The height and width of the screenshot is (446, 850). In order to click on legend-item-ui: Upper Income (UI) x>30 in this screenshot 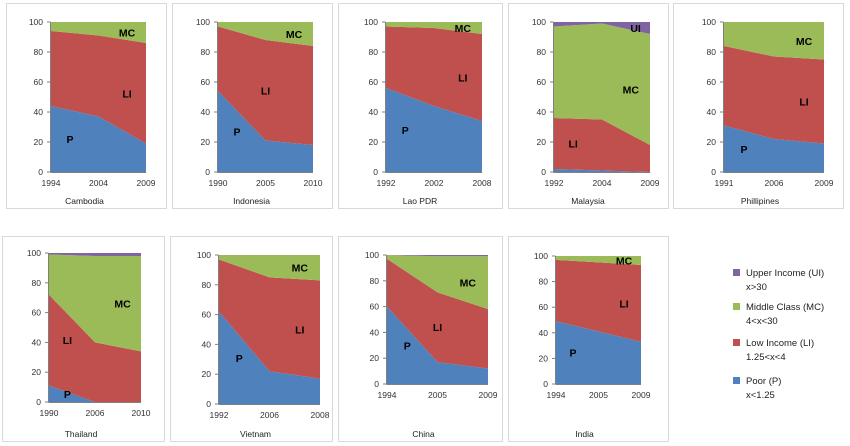, I will do `click(778, 280)`.